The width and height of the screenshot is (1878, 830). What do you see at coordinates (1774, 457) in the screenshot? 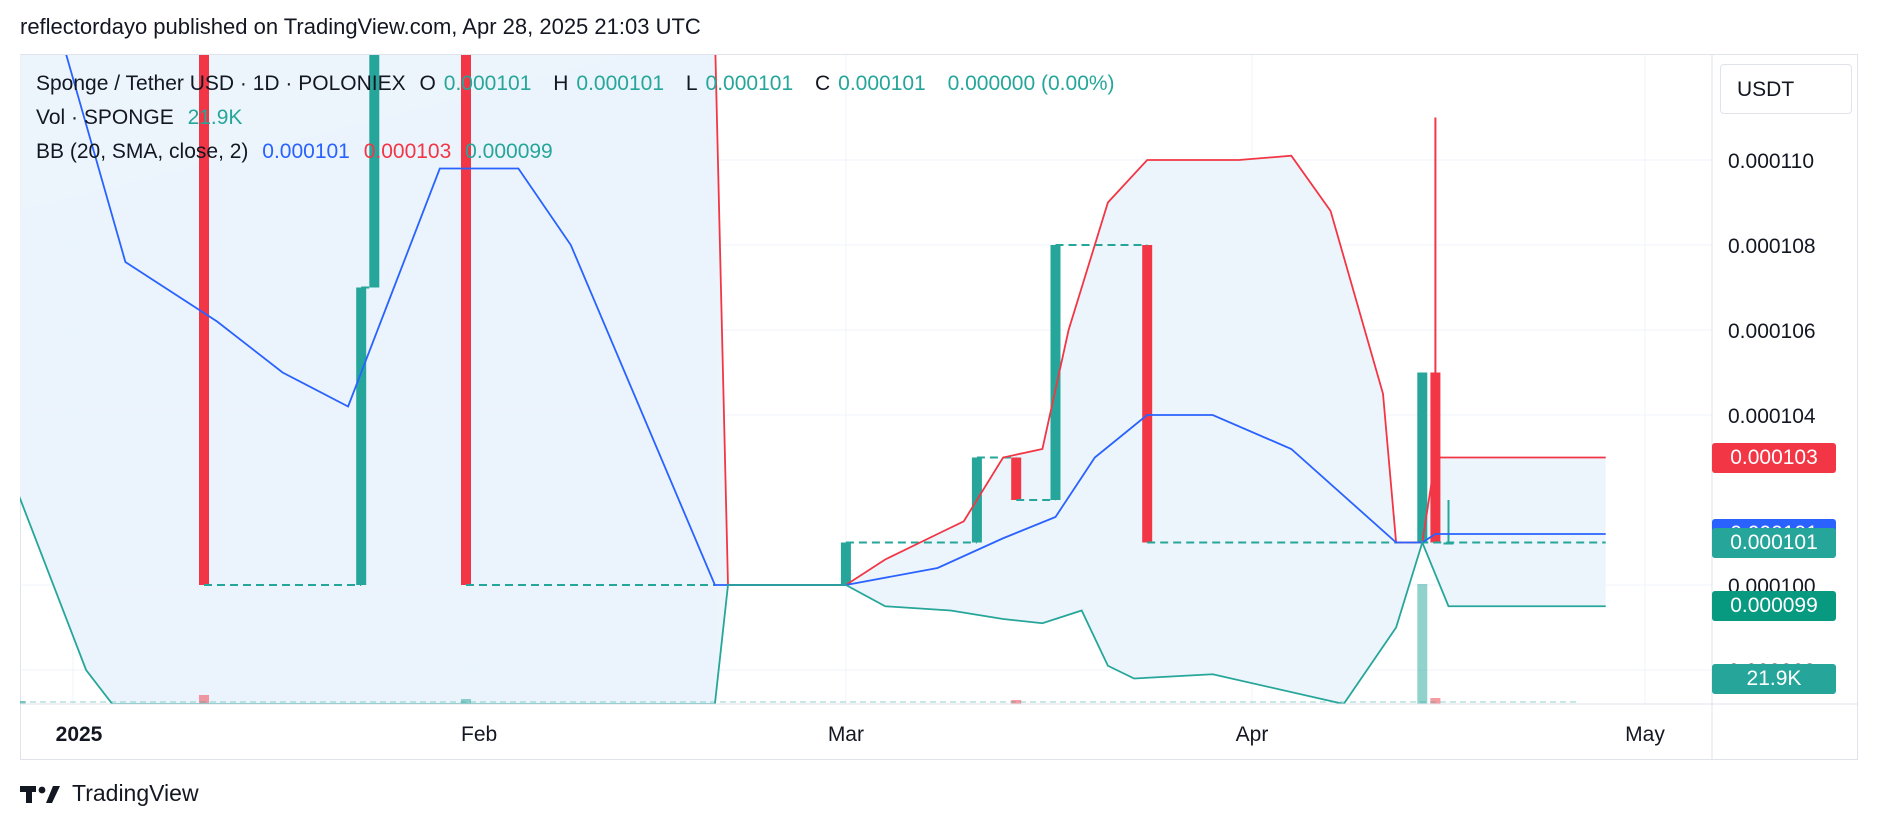
I see `price-tag: 0.000103` at bounding box center [1774, 457].